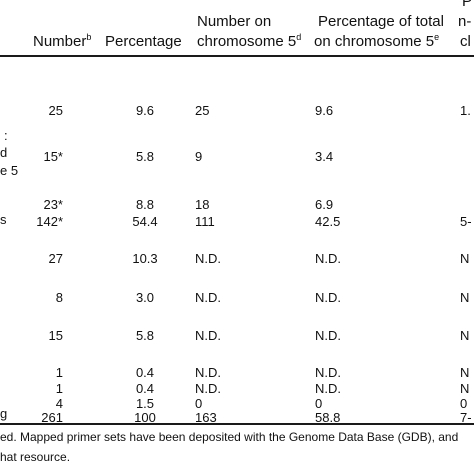  What do you see at coordinates (55, 110) in the screenshot?
I see `cell-number: 25` at bounding box center [55, 110].